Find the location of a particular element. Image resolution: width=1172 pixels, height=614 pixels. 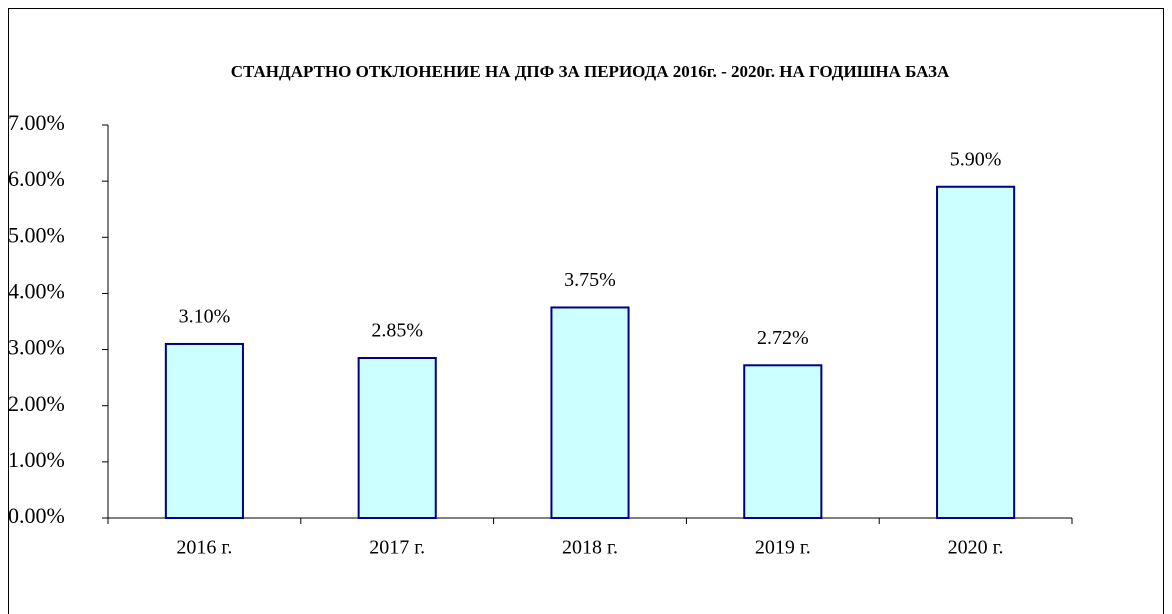

value-label: 3.75% is located at coordinates (590, 280).